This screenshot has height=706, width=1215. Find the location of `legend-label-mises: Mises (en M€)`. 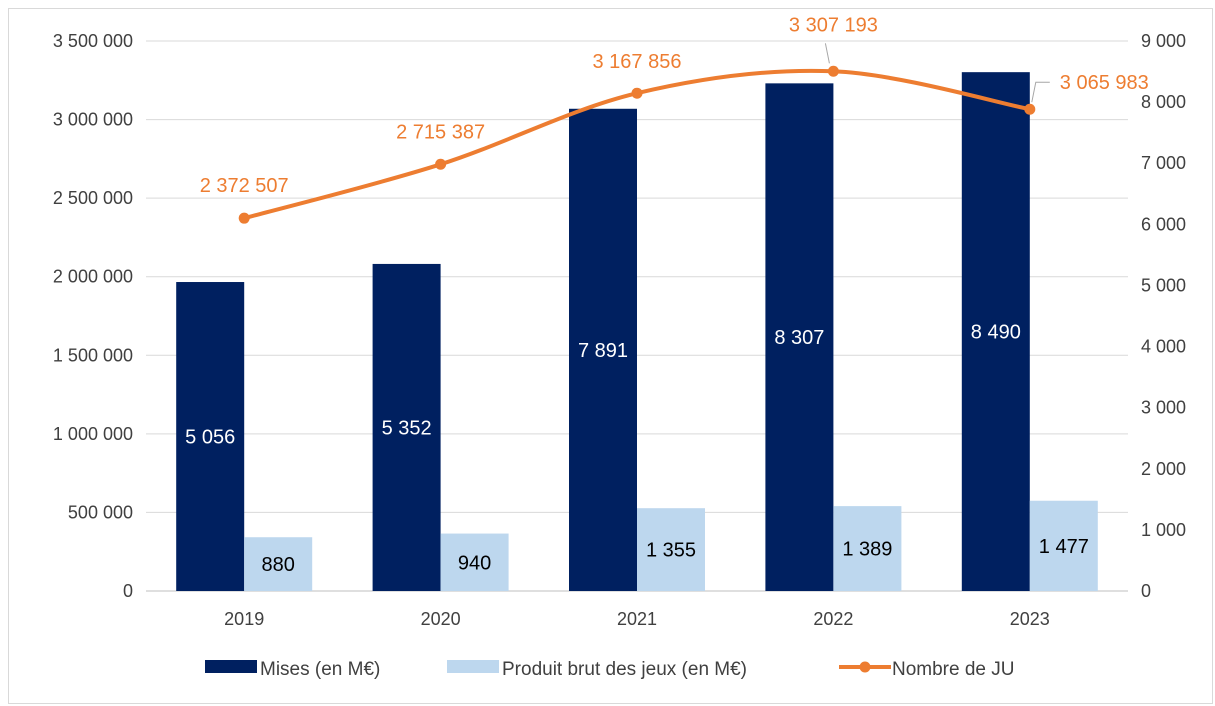

legend-label-mises: Mises (en M€) is located at coordinates (320, 669).